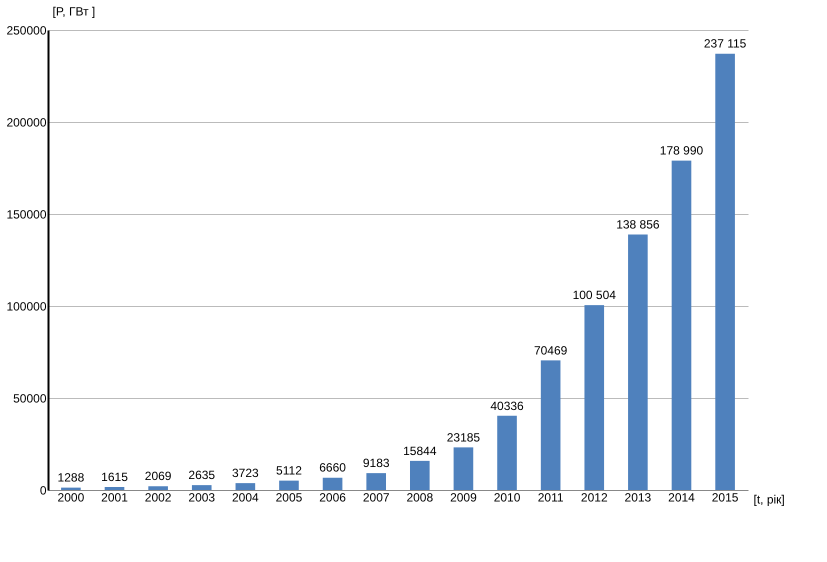 This screenshot has width=827, height=562. Describe the element at coordinates (551, 497) in the screenshot. I see `x-tick-label: 2011` at that location.